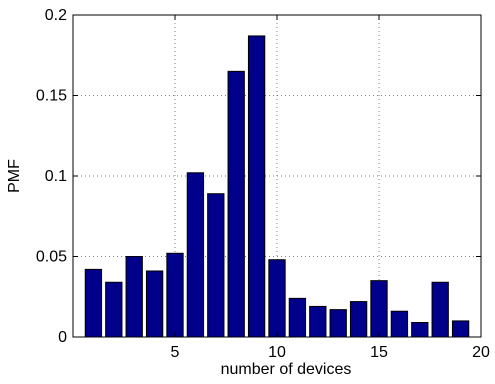 The width and height of the screenshot is (495, 384). What do you see at coordinates (481, 352) in the screenshot?
I see `x-tick-label: 20` at bounding box center [481, 352].